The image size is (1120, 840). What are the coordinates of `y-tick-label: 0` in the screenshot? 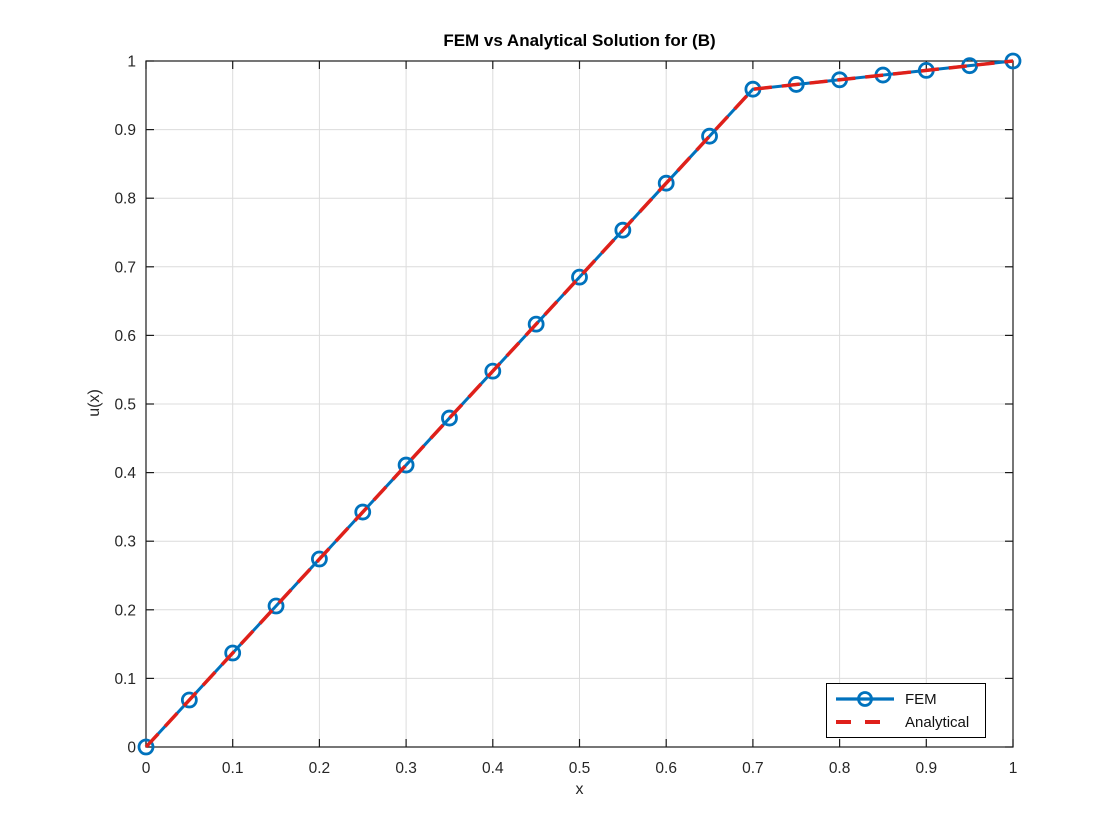 It's located at (131, 748).